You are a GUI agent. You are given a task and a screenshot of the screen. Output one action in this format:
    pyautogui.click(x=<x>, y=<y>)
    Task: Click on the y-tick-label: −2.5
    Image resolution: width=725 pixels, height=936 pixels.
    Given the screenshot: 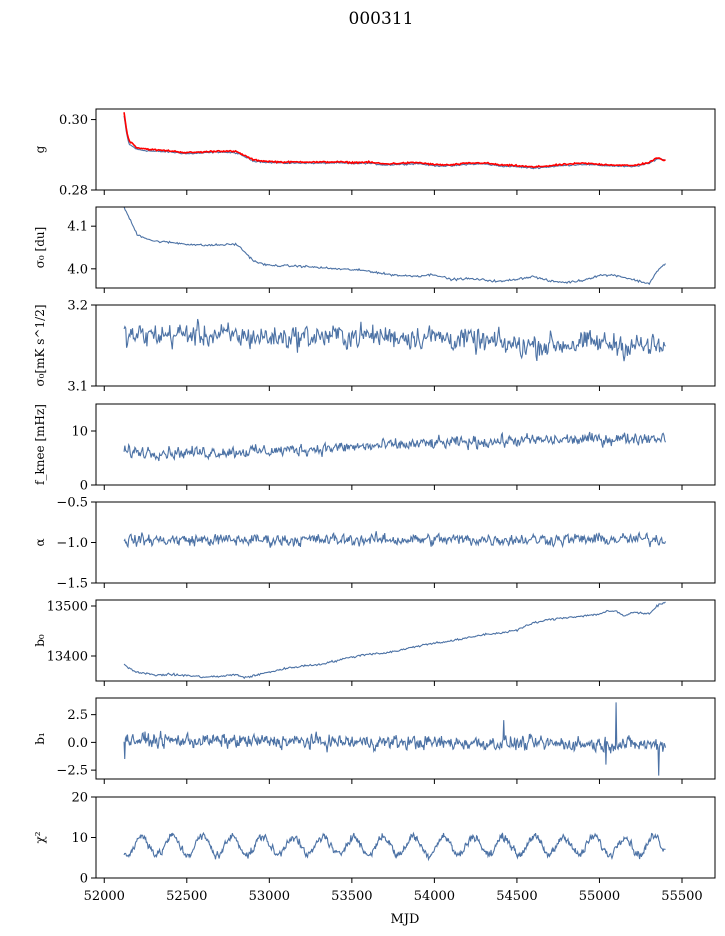 What is the action you would take?
    pyautogui.click(x=72, y=771)
    